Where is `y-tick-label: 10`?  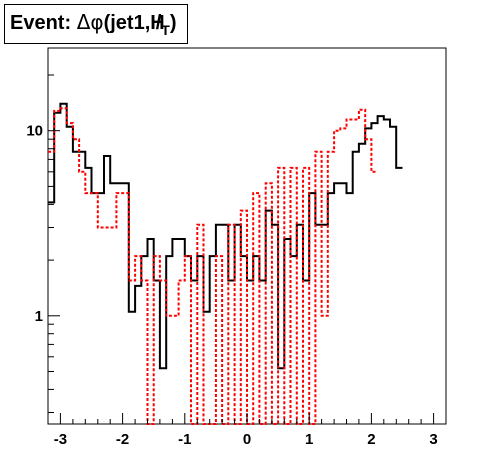
y-tick-label: 10 is located at coordinates (34, 131).